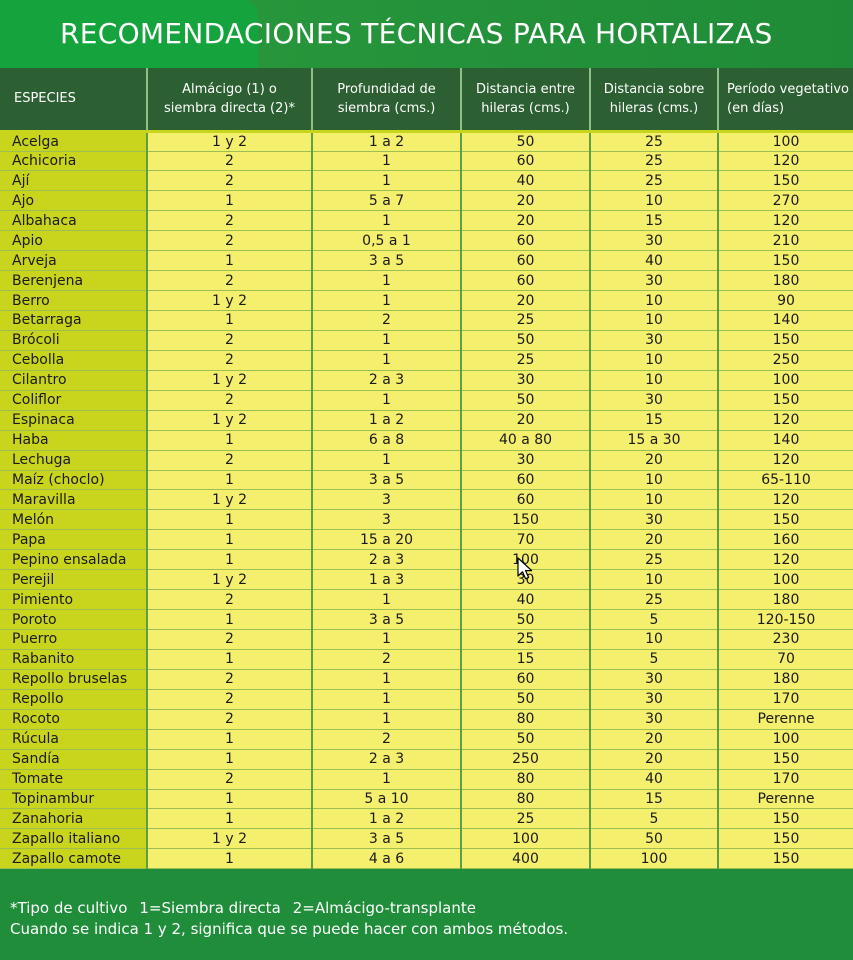  I want to click on table-row: Pepino ensalada 1 2 a 3 100 25 120, so click(426, 560).